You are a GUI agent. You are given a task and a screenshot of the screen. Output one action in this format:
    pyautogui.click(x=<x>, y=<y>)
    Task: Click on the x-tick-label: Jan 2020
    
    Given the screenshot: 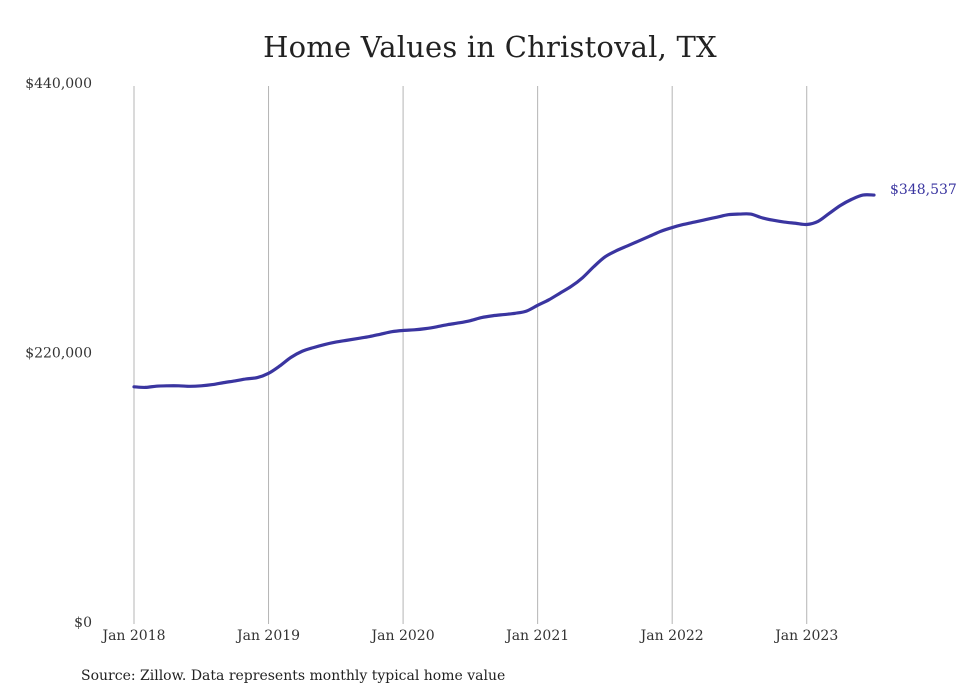 What is the action you would take?
    pyautogui.click(x=402, y=636)
    